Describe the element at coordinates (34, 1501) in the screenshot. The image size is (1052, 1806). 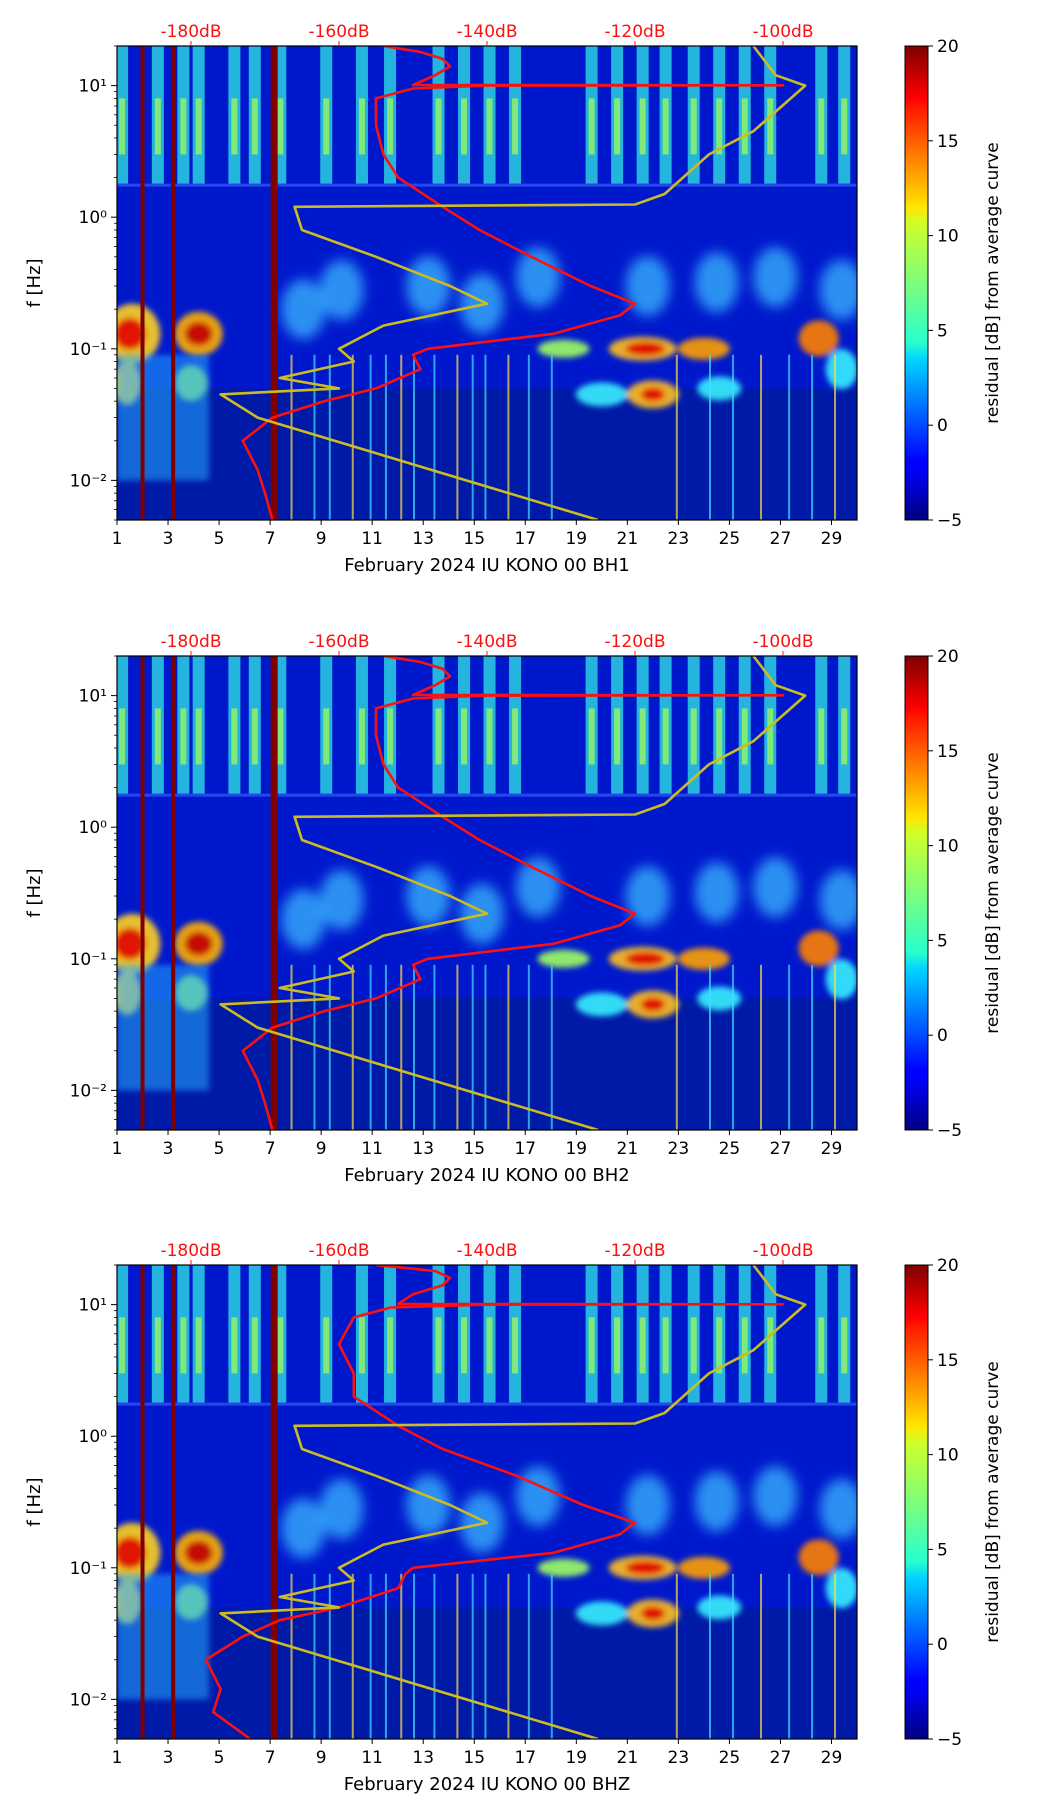
I see `y-axis-label: f [Hz]` at that location.